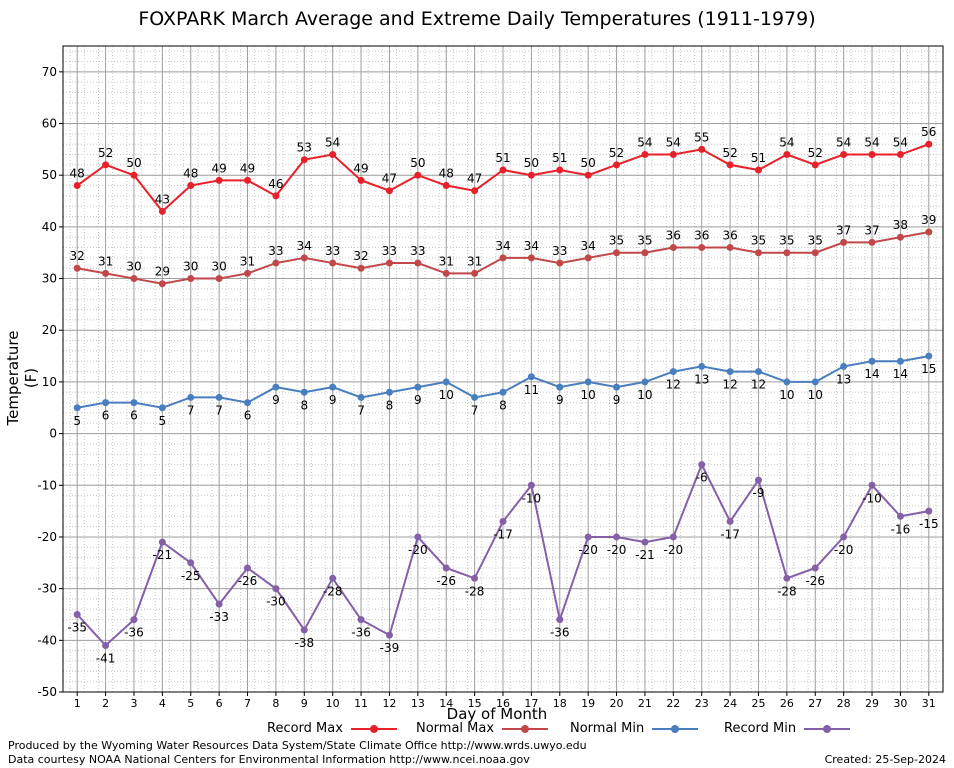  I want to click on data-label: -39, so click(390, 648).